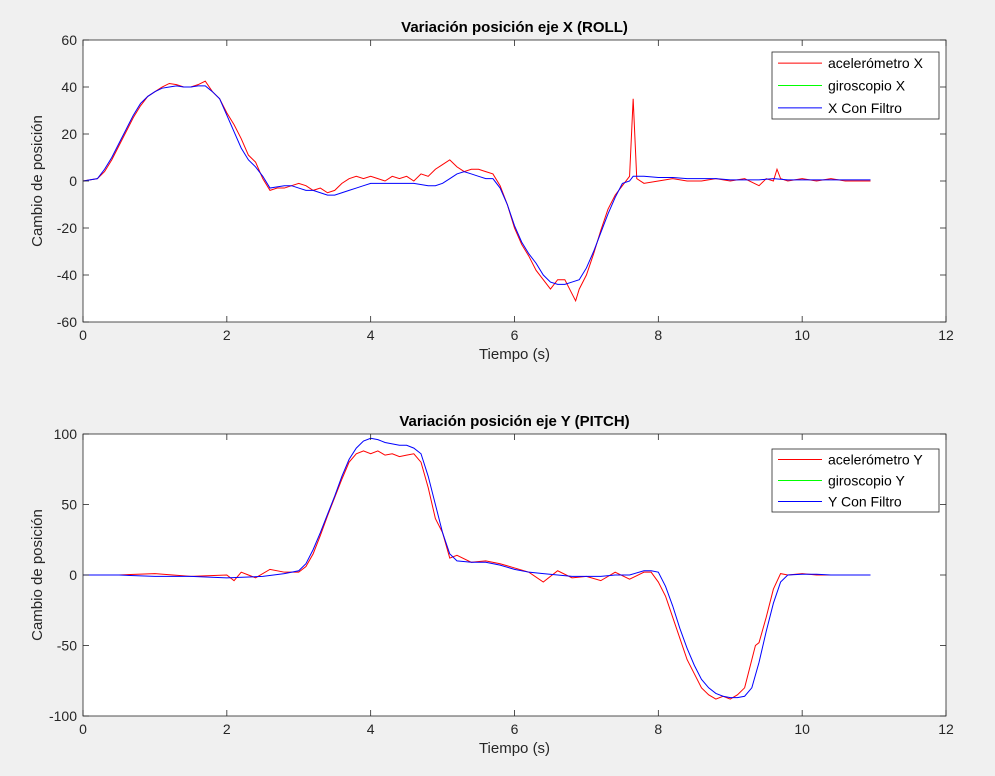  What do you see at coordinates (865, 502) in the screenshot?
I see `legend-label: Y Con Filtro` at bounding box center [865, 502].